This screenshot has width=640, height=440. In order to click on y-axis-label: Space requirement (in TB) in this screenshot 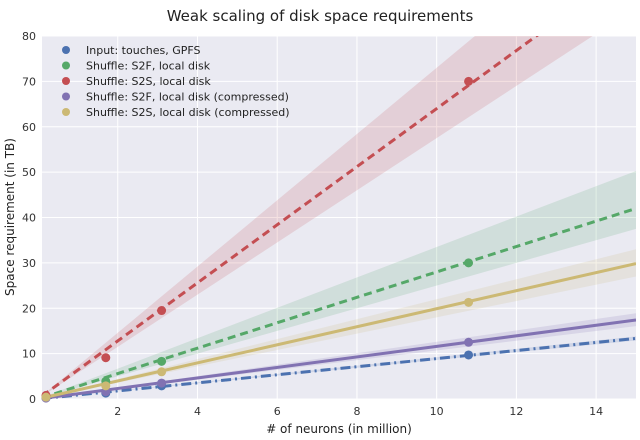, I will do `click(10, 217)`.